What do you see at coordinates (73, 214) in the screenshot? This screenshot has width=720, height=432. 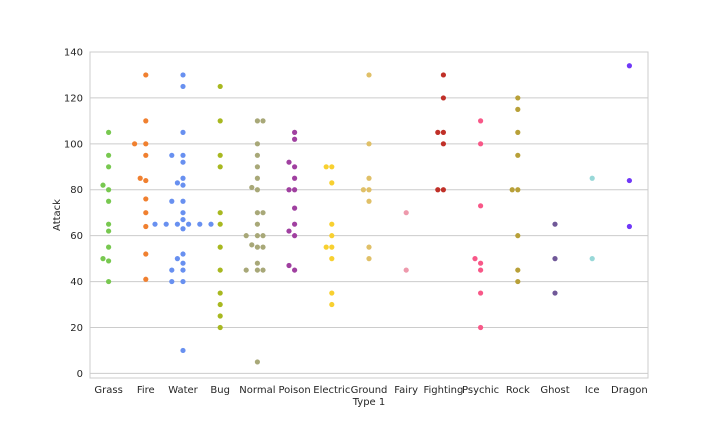 I see `y-tick-labels: 0 20 40 60 80 100 120 140` at bounding box center [73, 214].